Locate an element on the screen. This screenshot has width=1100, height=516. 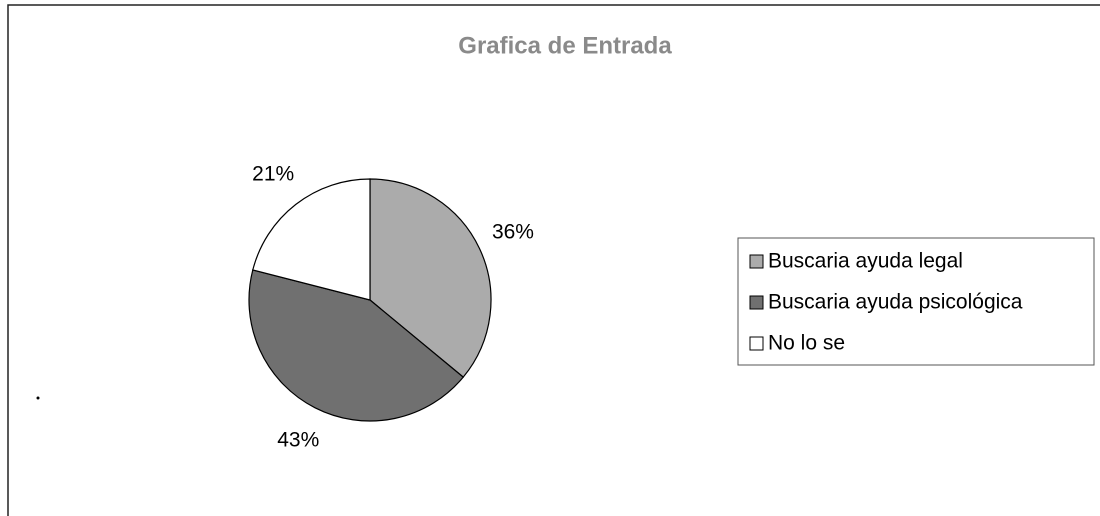
stray-dot is located at coordinates (38, 398).